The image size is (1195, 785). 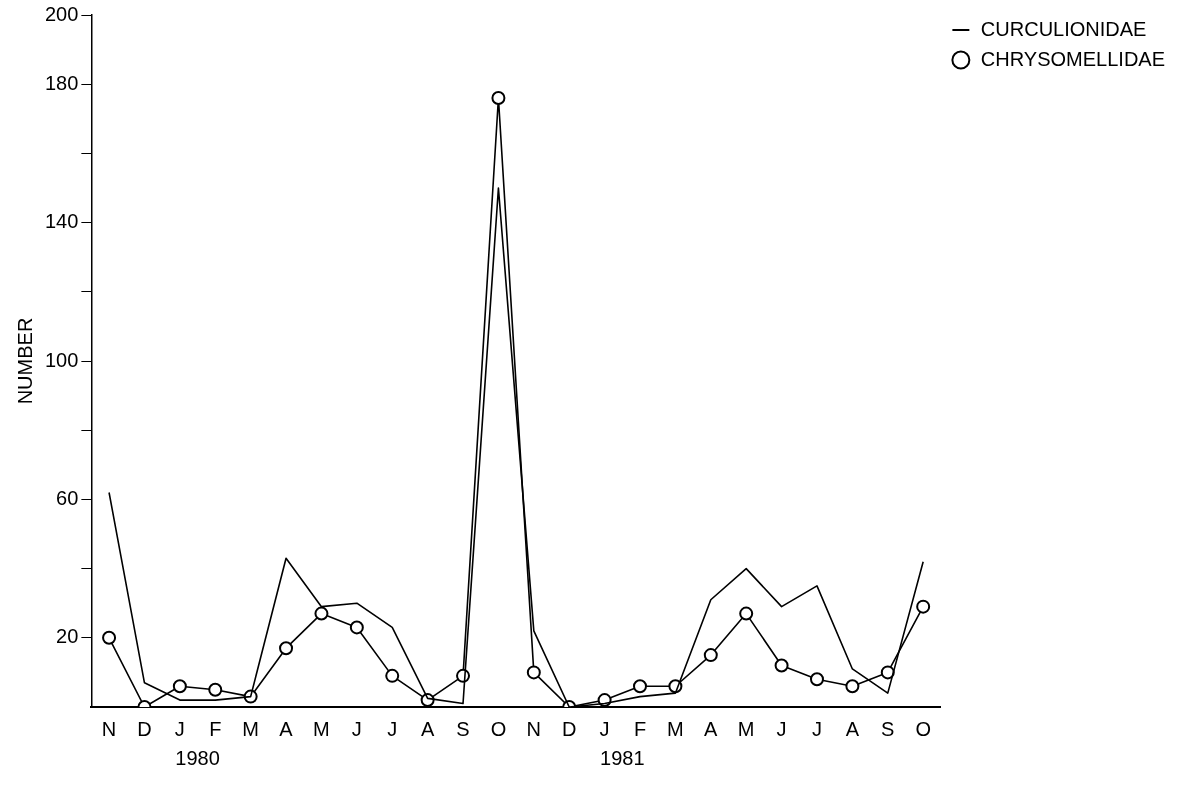 What do you see at coordinates (24, 361) in the screenshot?
I see `y-axis-title: NUMBER` at bounding box center [24, 361].